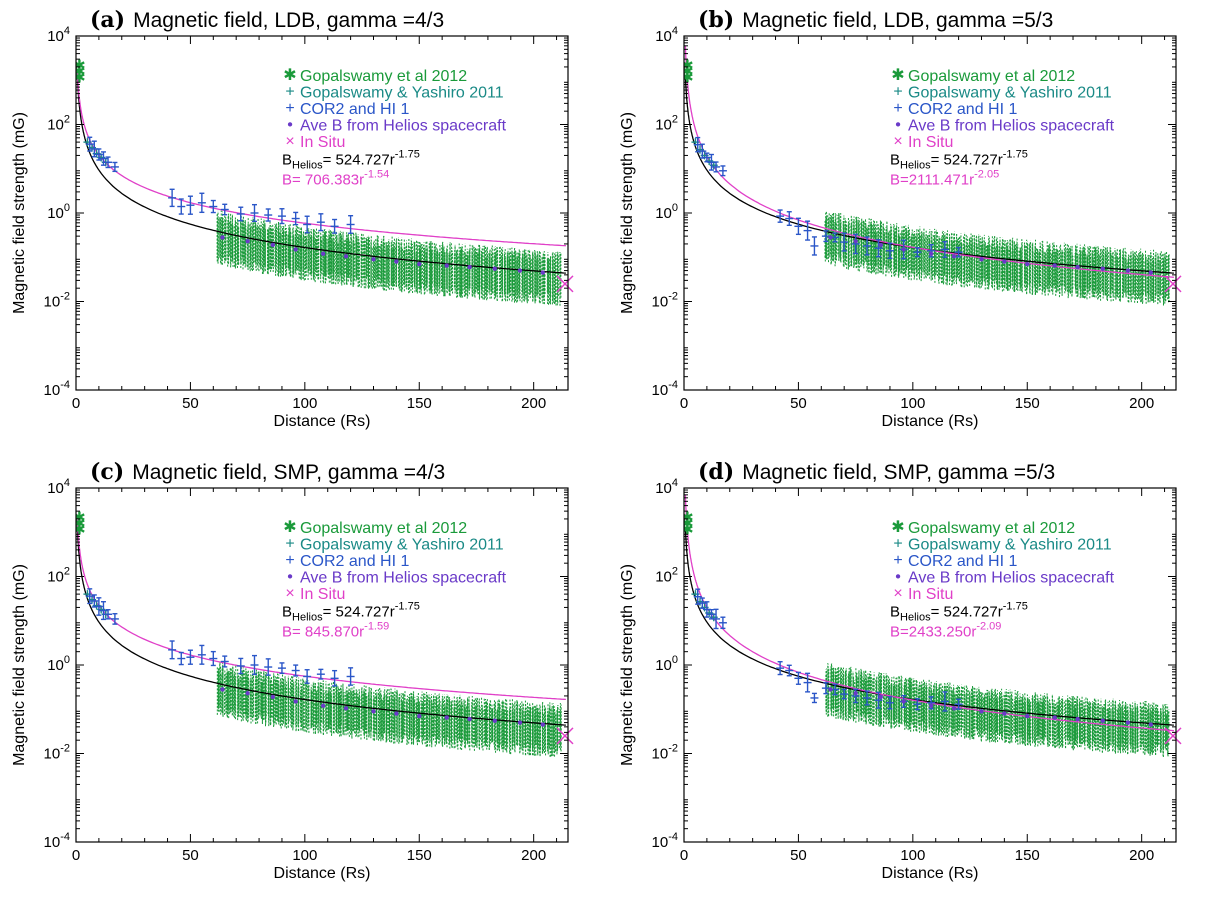 This screenshot has height=905, width=1216. What do you see at coordinates (986, 175) in the screenshot?
I see `fit-exp: -2.05` at bounding box center [986, 175].